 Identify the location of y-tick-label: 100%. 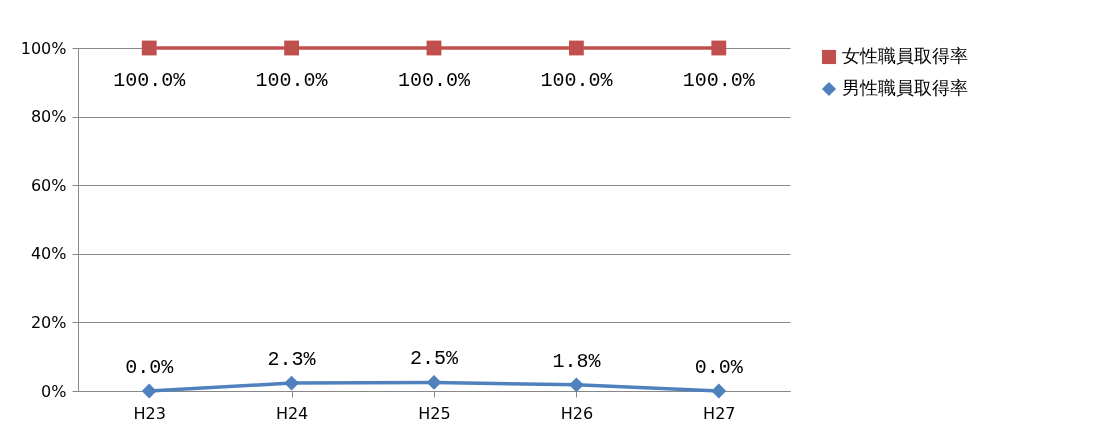
(43, 48).